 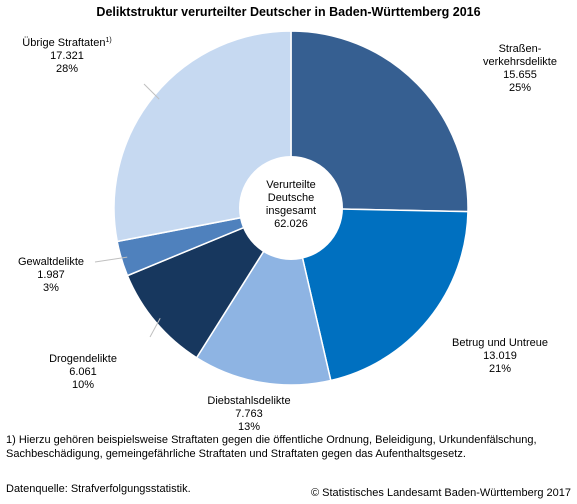 What do you see at coordinates (248, 412) in the screenshot?
I see `slice-label-2: Diebstahlsdelikte 7.763 13%` at bounding box center [248, 412].